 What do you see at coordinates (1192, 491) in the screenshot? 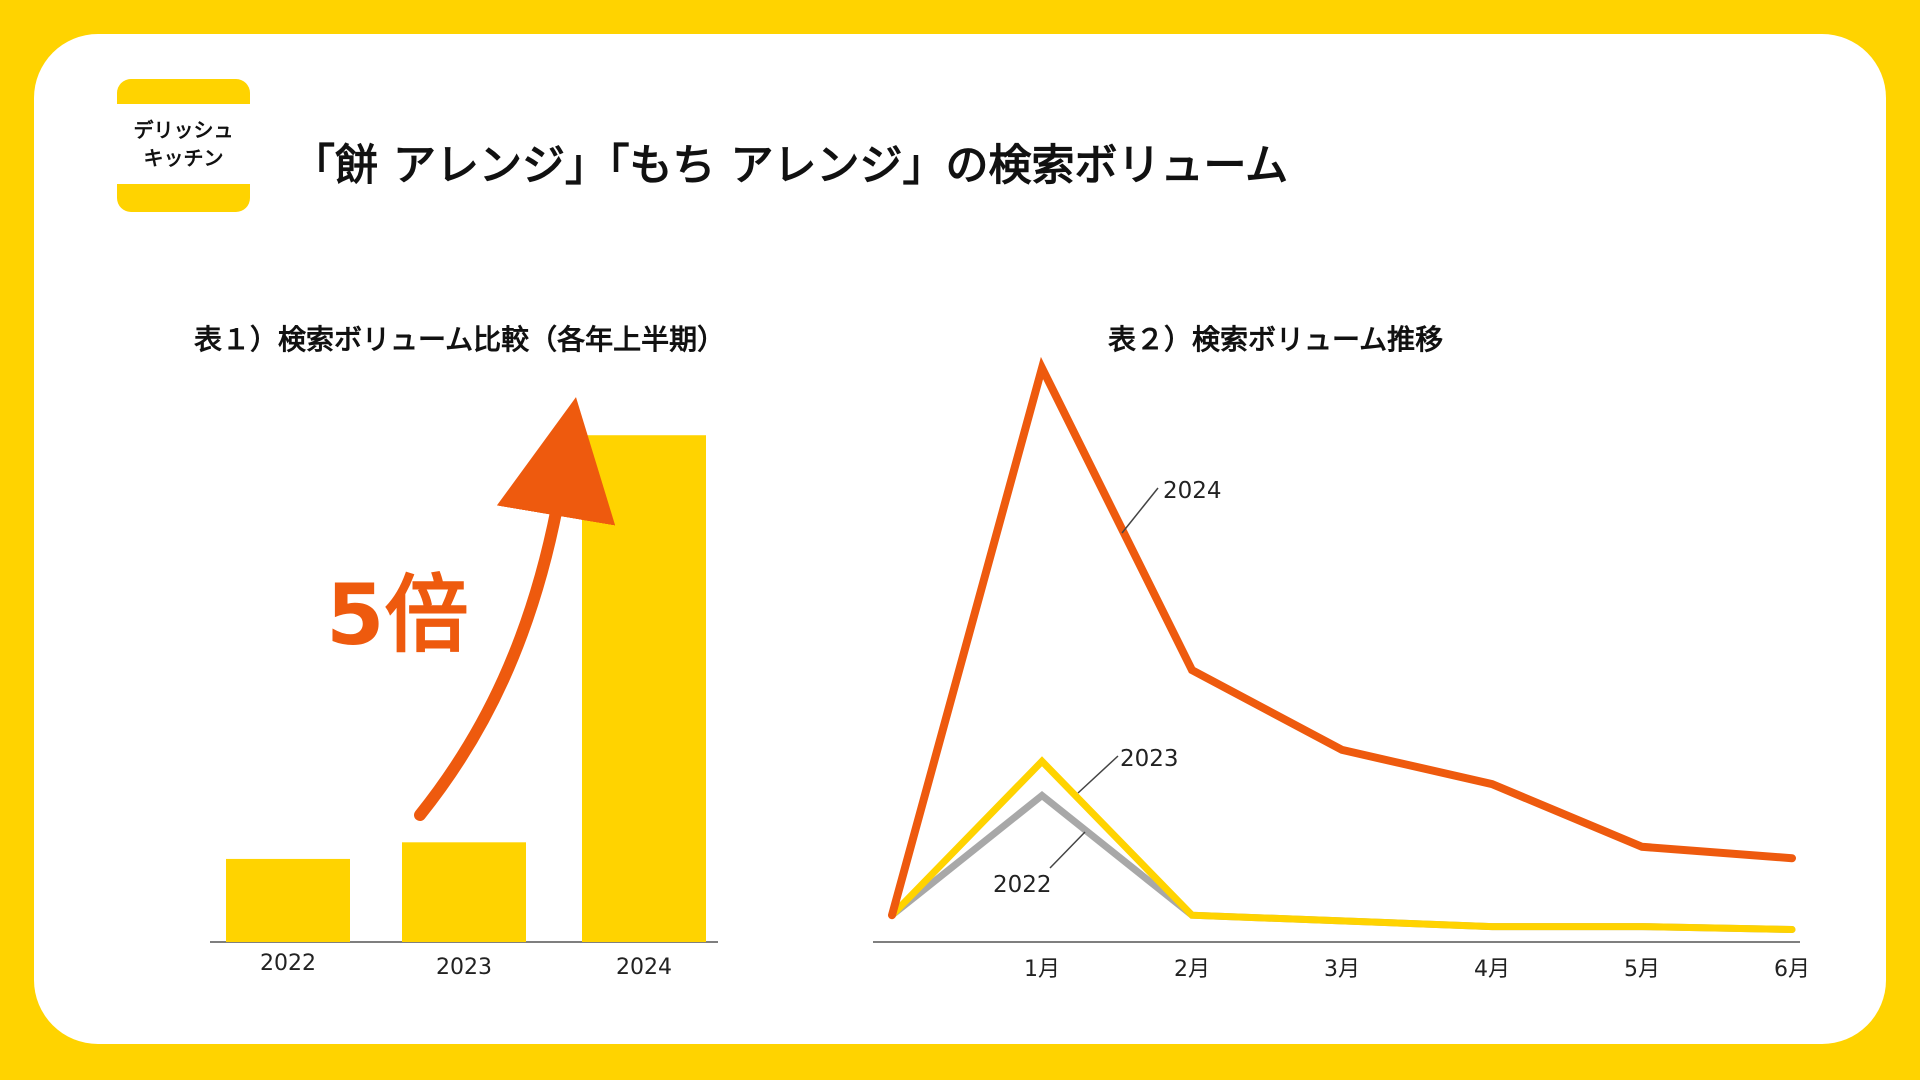
I see `series-label-2024: 2024` at bounding box center [1192, 491].